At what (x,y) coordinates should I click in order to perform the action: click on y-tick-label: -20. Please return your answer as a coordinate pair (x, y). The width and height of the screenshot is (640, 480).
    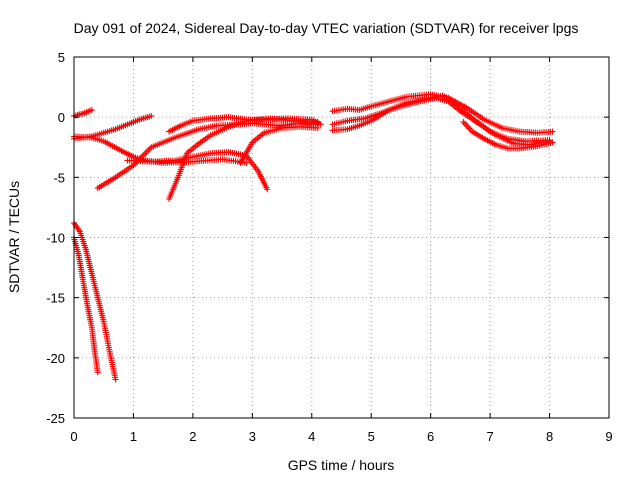
    Looking at the image, I should click on (55, 358).